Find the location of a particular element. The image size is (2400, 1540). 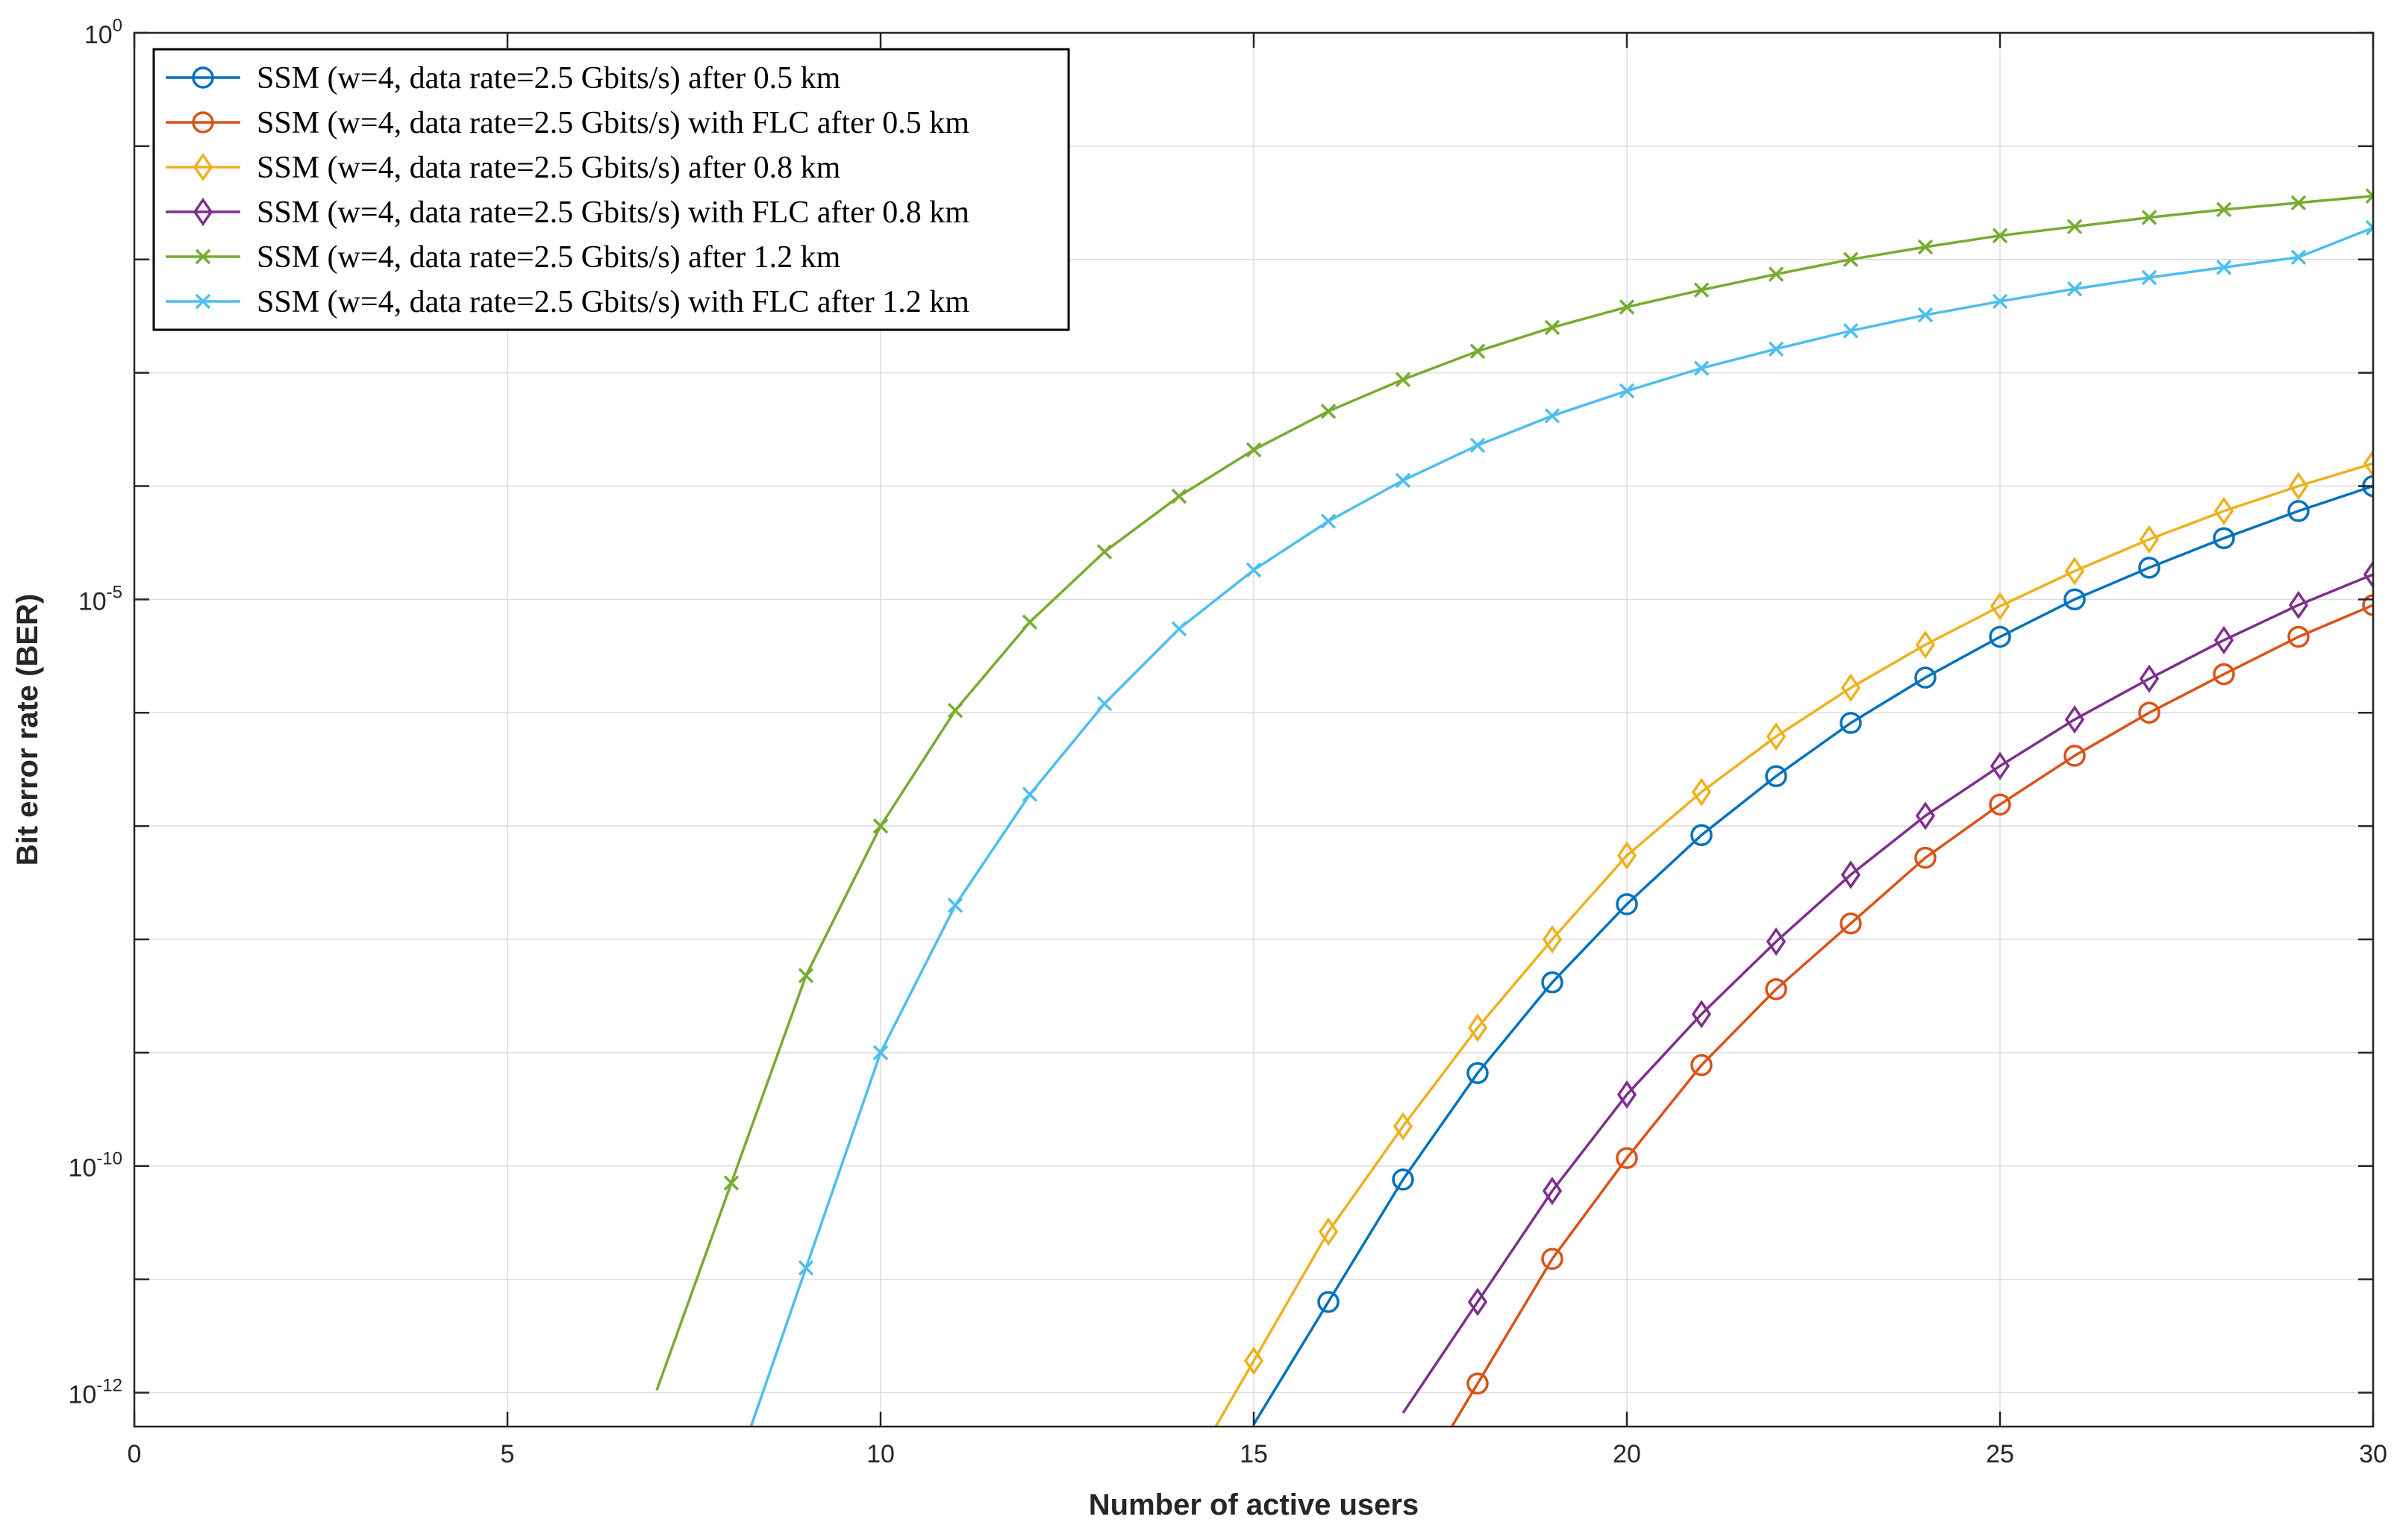

y-tick-label: 100 is located at coordinates (103, 32).